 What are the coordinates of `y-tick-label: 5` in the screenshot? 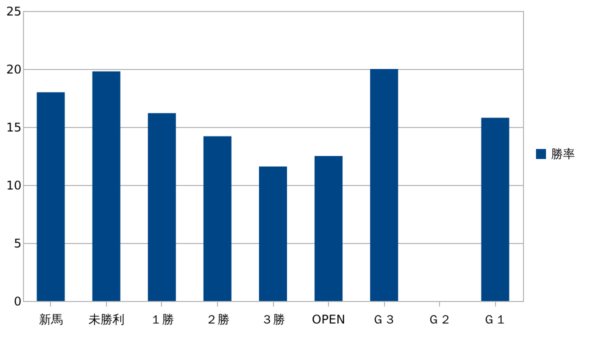 It's located at (18, 243).